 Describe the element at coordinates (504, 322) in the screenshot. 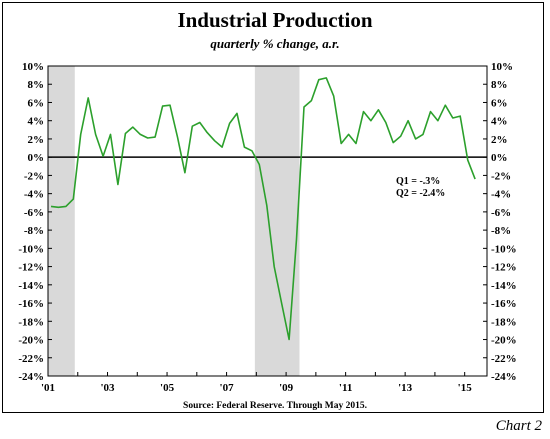

I see `right-y-tick-label: -18%` at that location.